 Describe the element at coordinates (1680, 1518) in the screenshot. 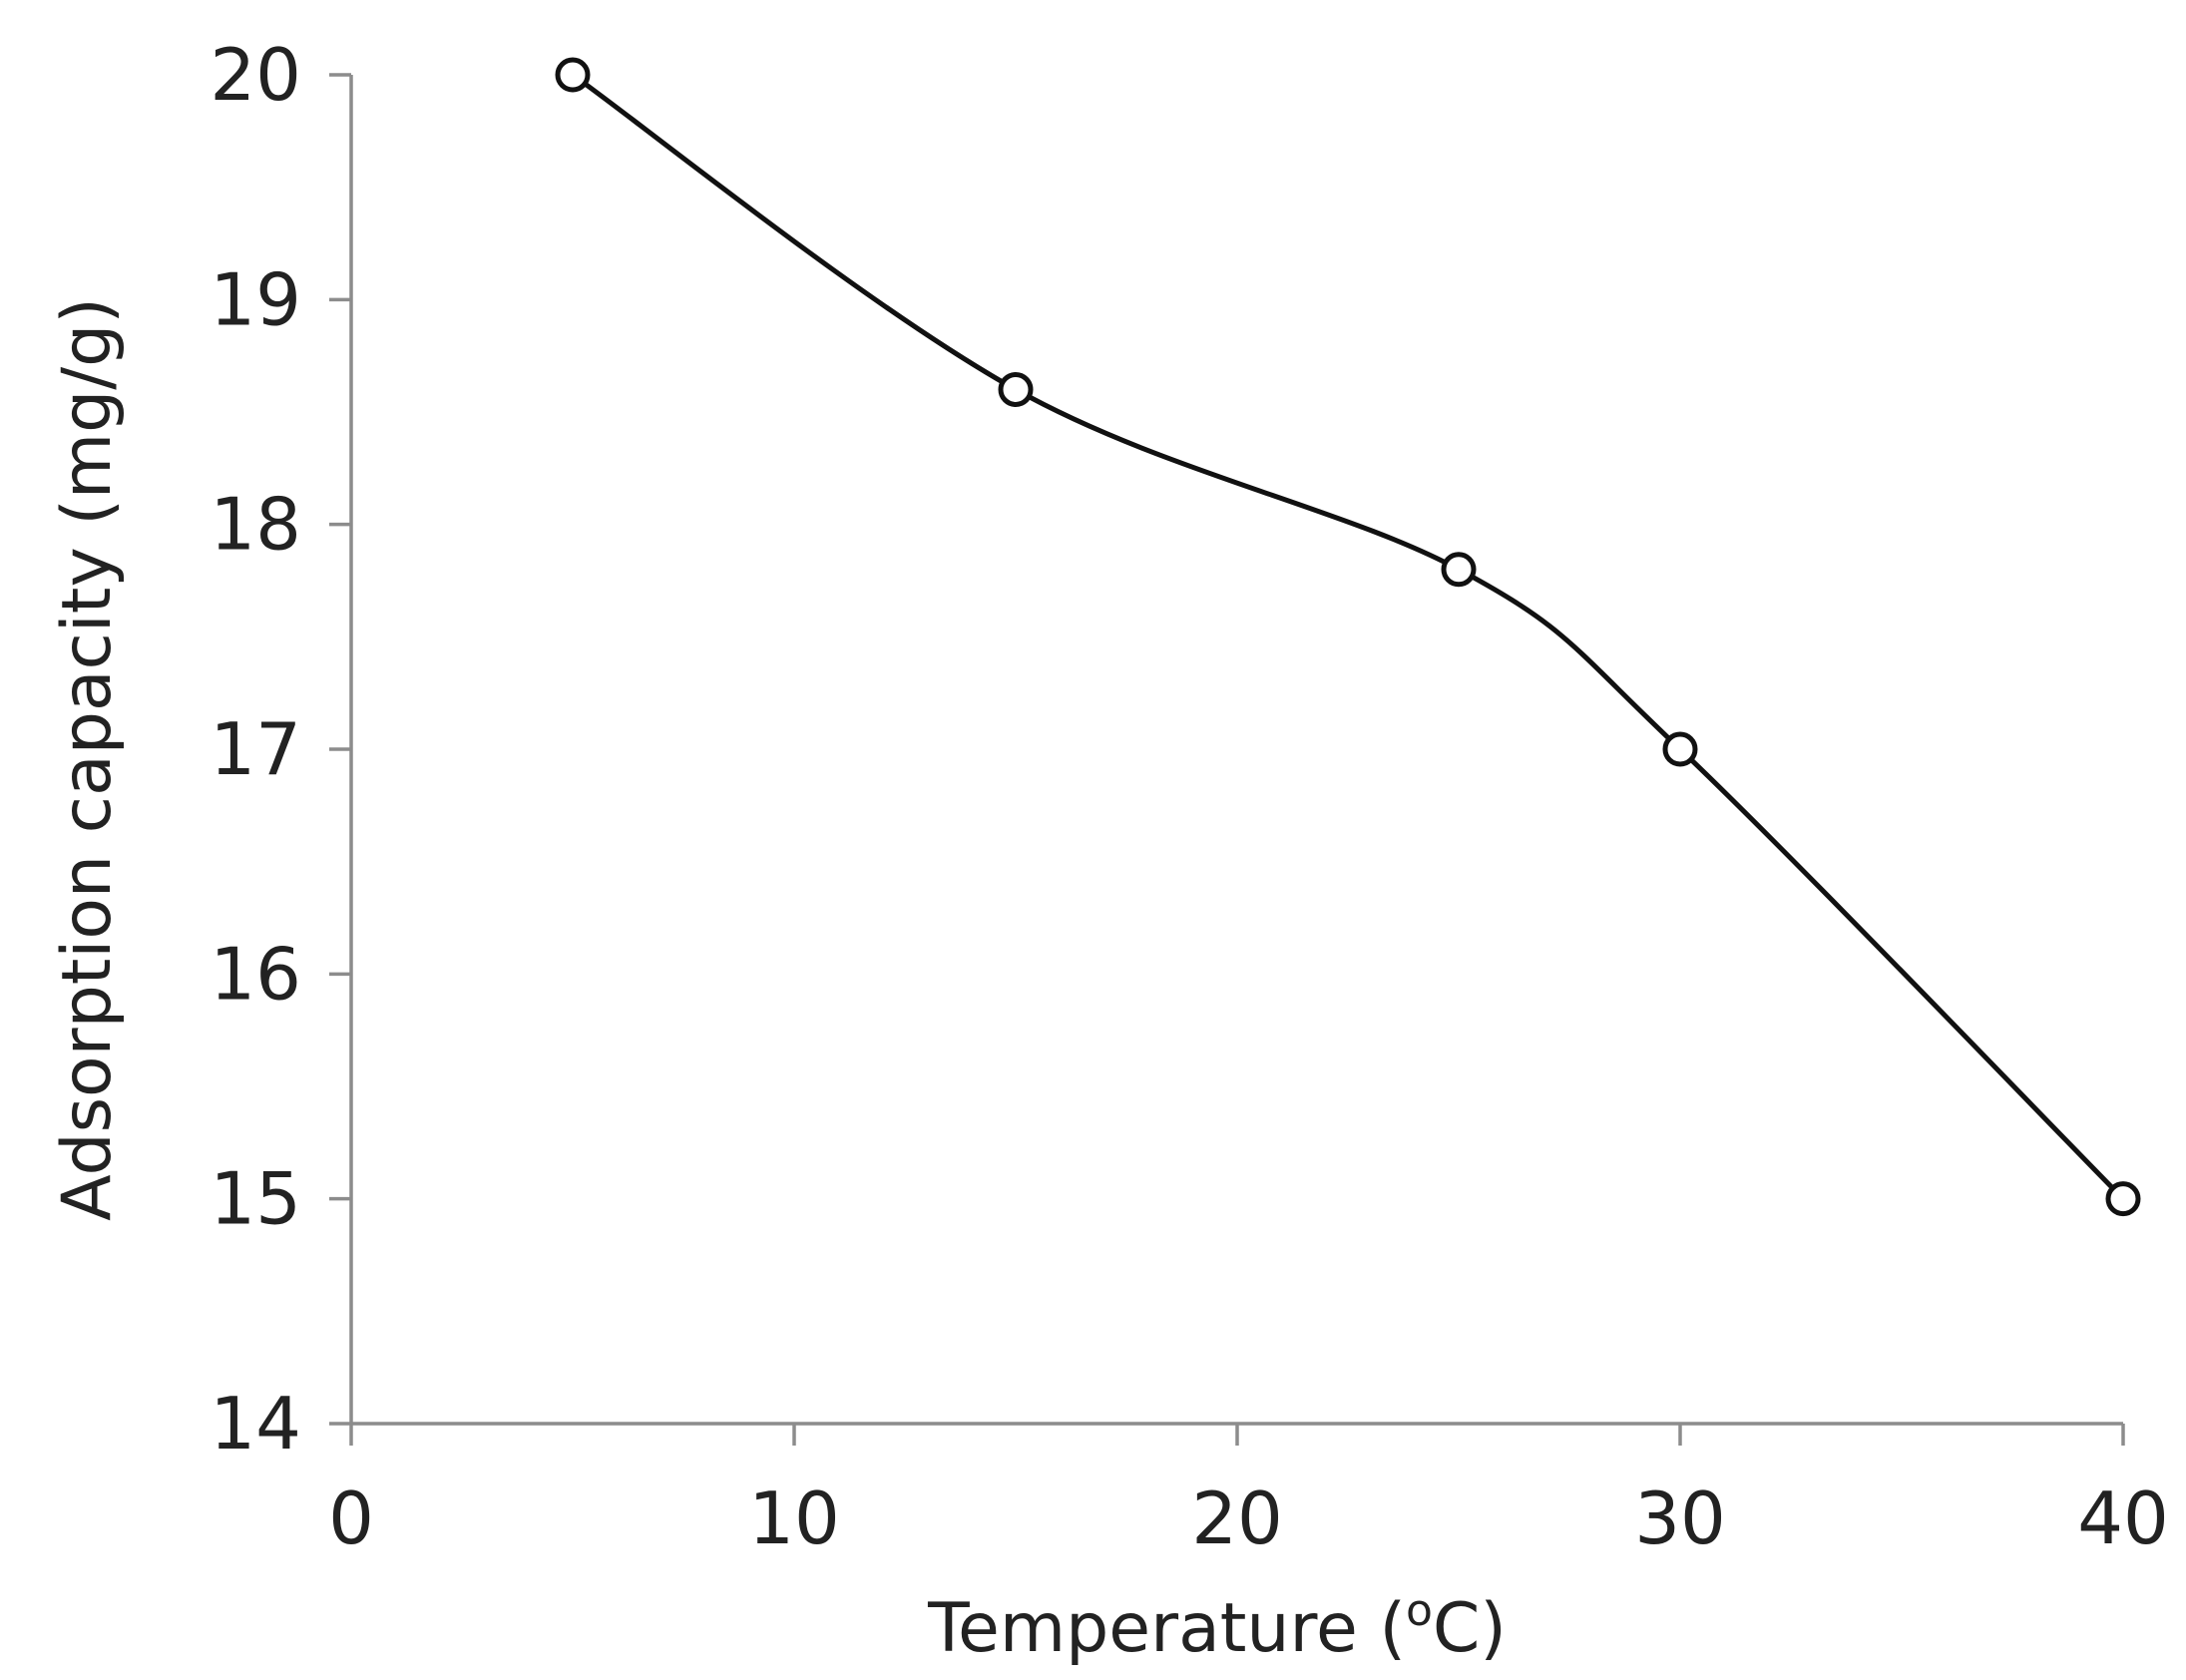

I see `x-tick-label: 30` at that location.